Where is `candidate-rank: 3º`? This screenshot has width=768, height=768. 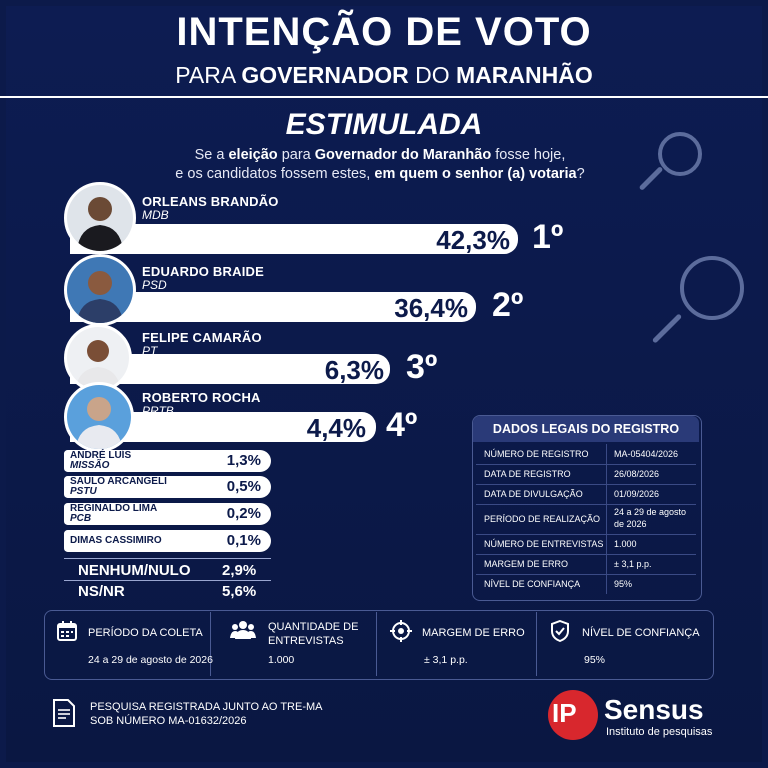
candidate-rank: 3º is located at coordinates (422, 367).